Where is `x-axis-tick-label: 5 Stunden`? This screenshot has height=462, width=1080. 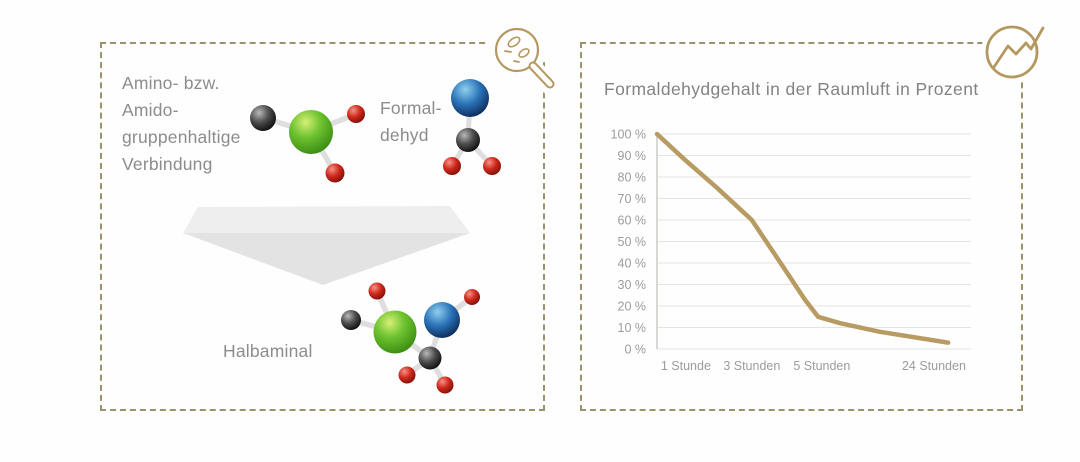 x-axis-tick-label: 5 Stunden is located at coordinates (821, 366).